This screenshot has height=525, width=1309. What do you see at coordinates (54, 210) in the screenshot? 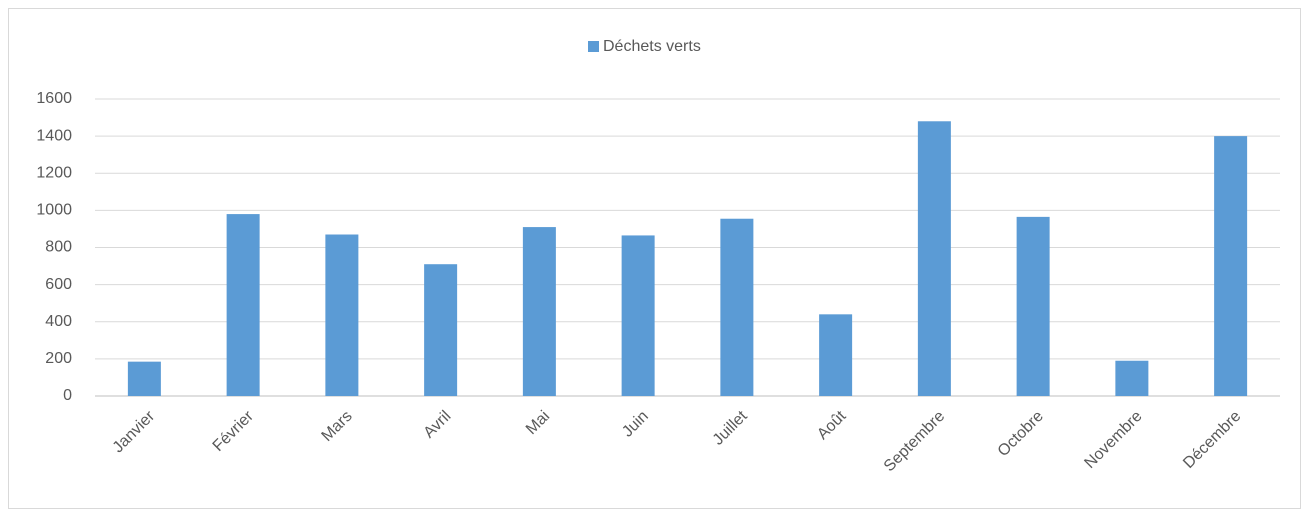
I see `y-tick-label: 1000` at bounding box center [54, 210].